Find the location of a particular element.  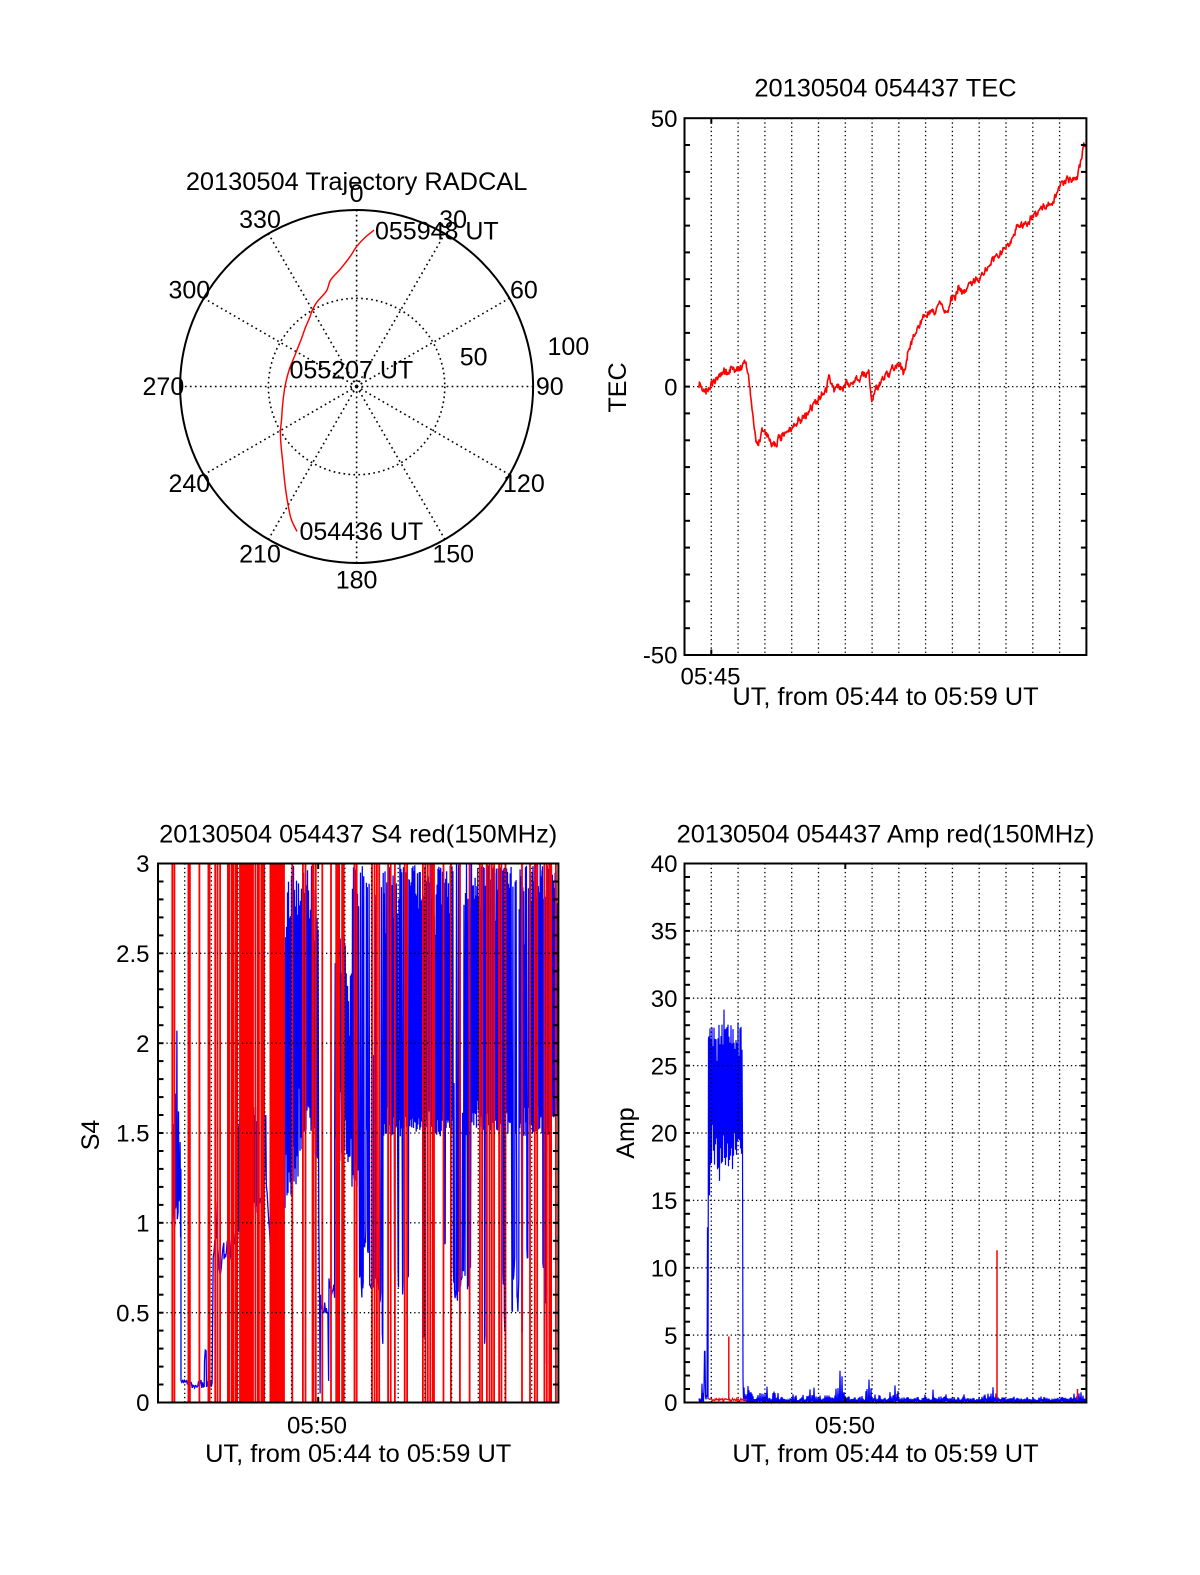

svg-text: 20130504 Trajectory RADCAL is located at coordinates (357, 182).